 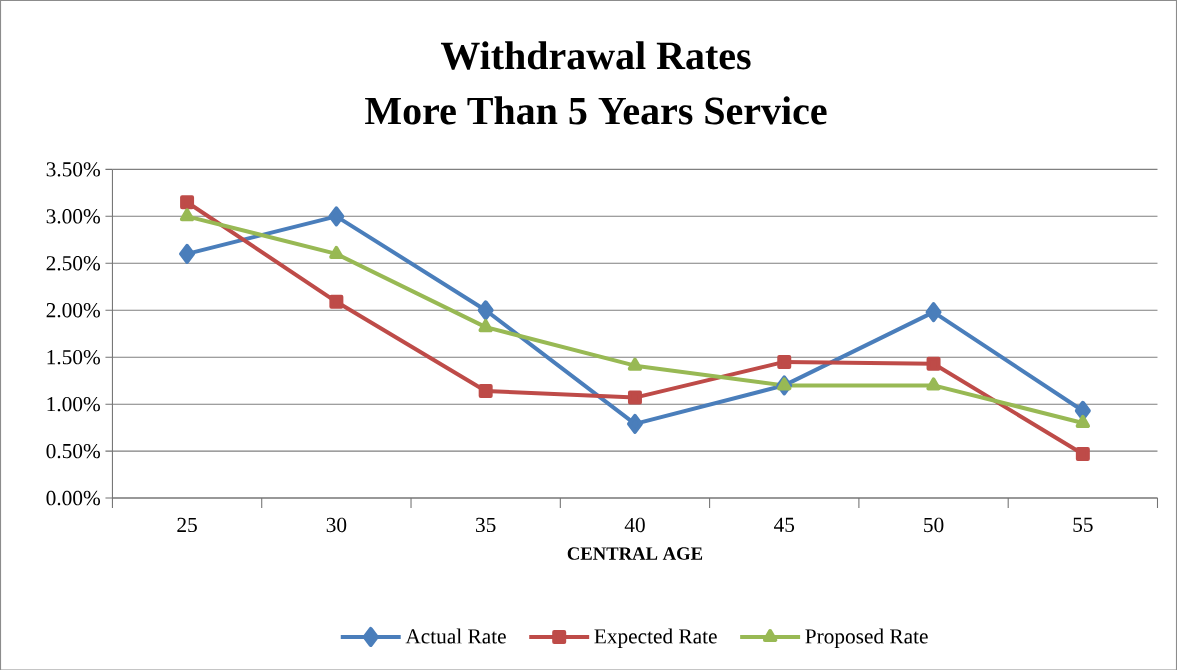 I want to click on y-tick-label: 0.50%, so click(x=73, y=451).